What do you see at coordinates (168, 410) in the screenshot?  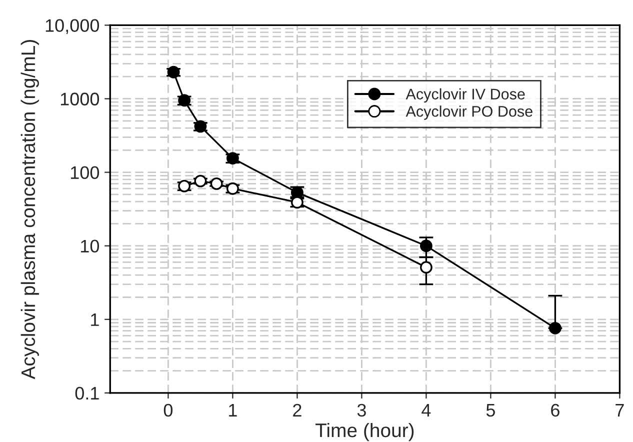 I see `x-tick-label: 0` at bounding box center [168, 410].